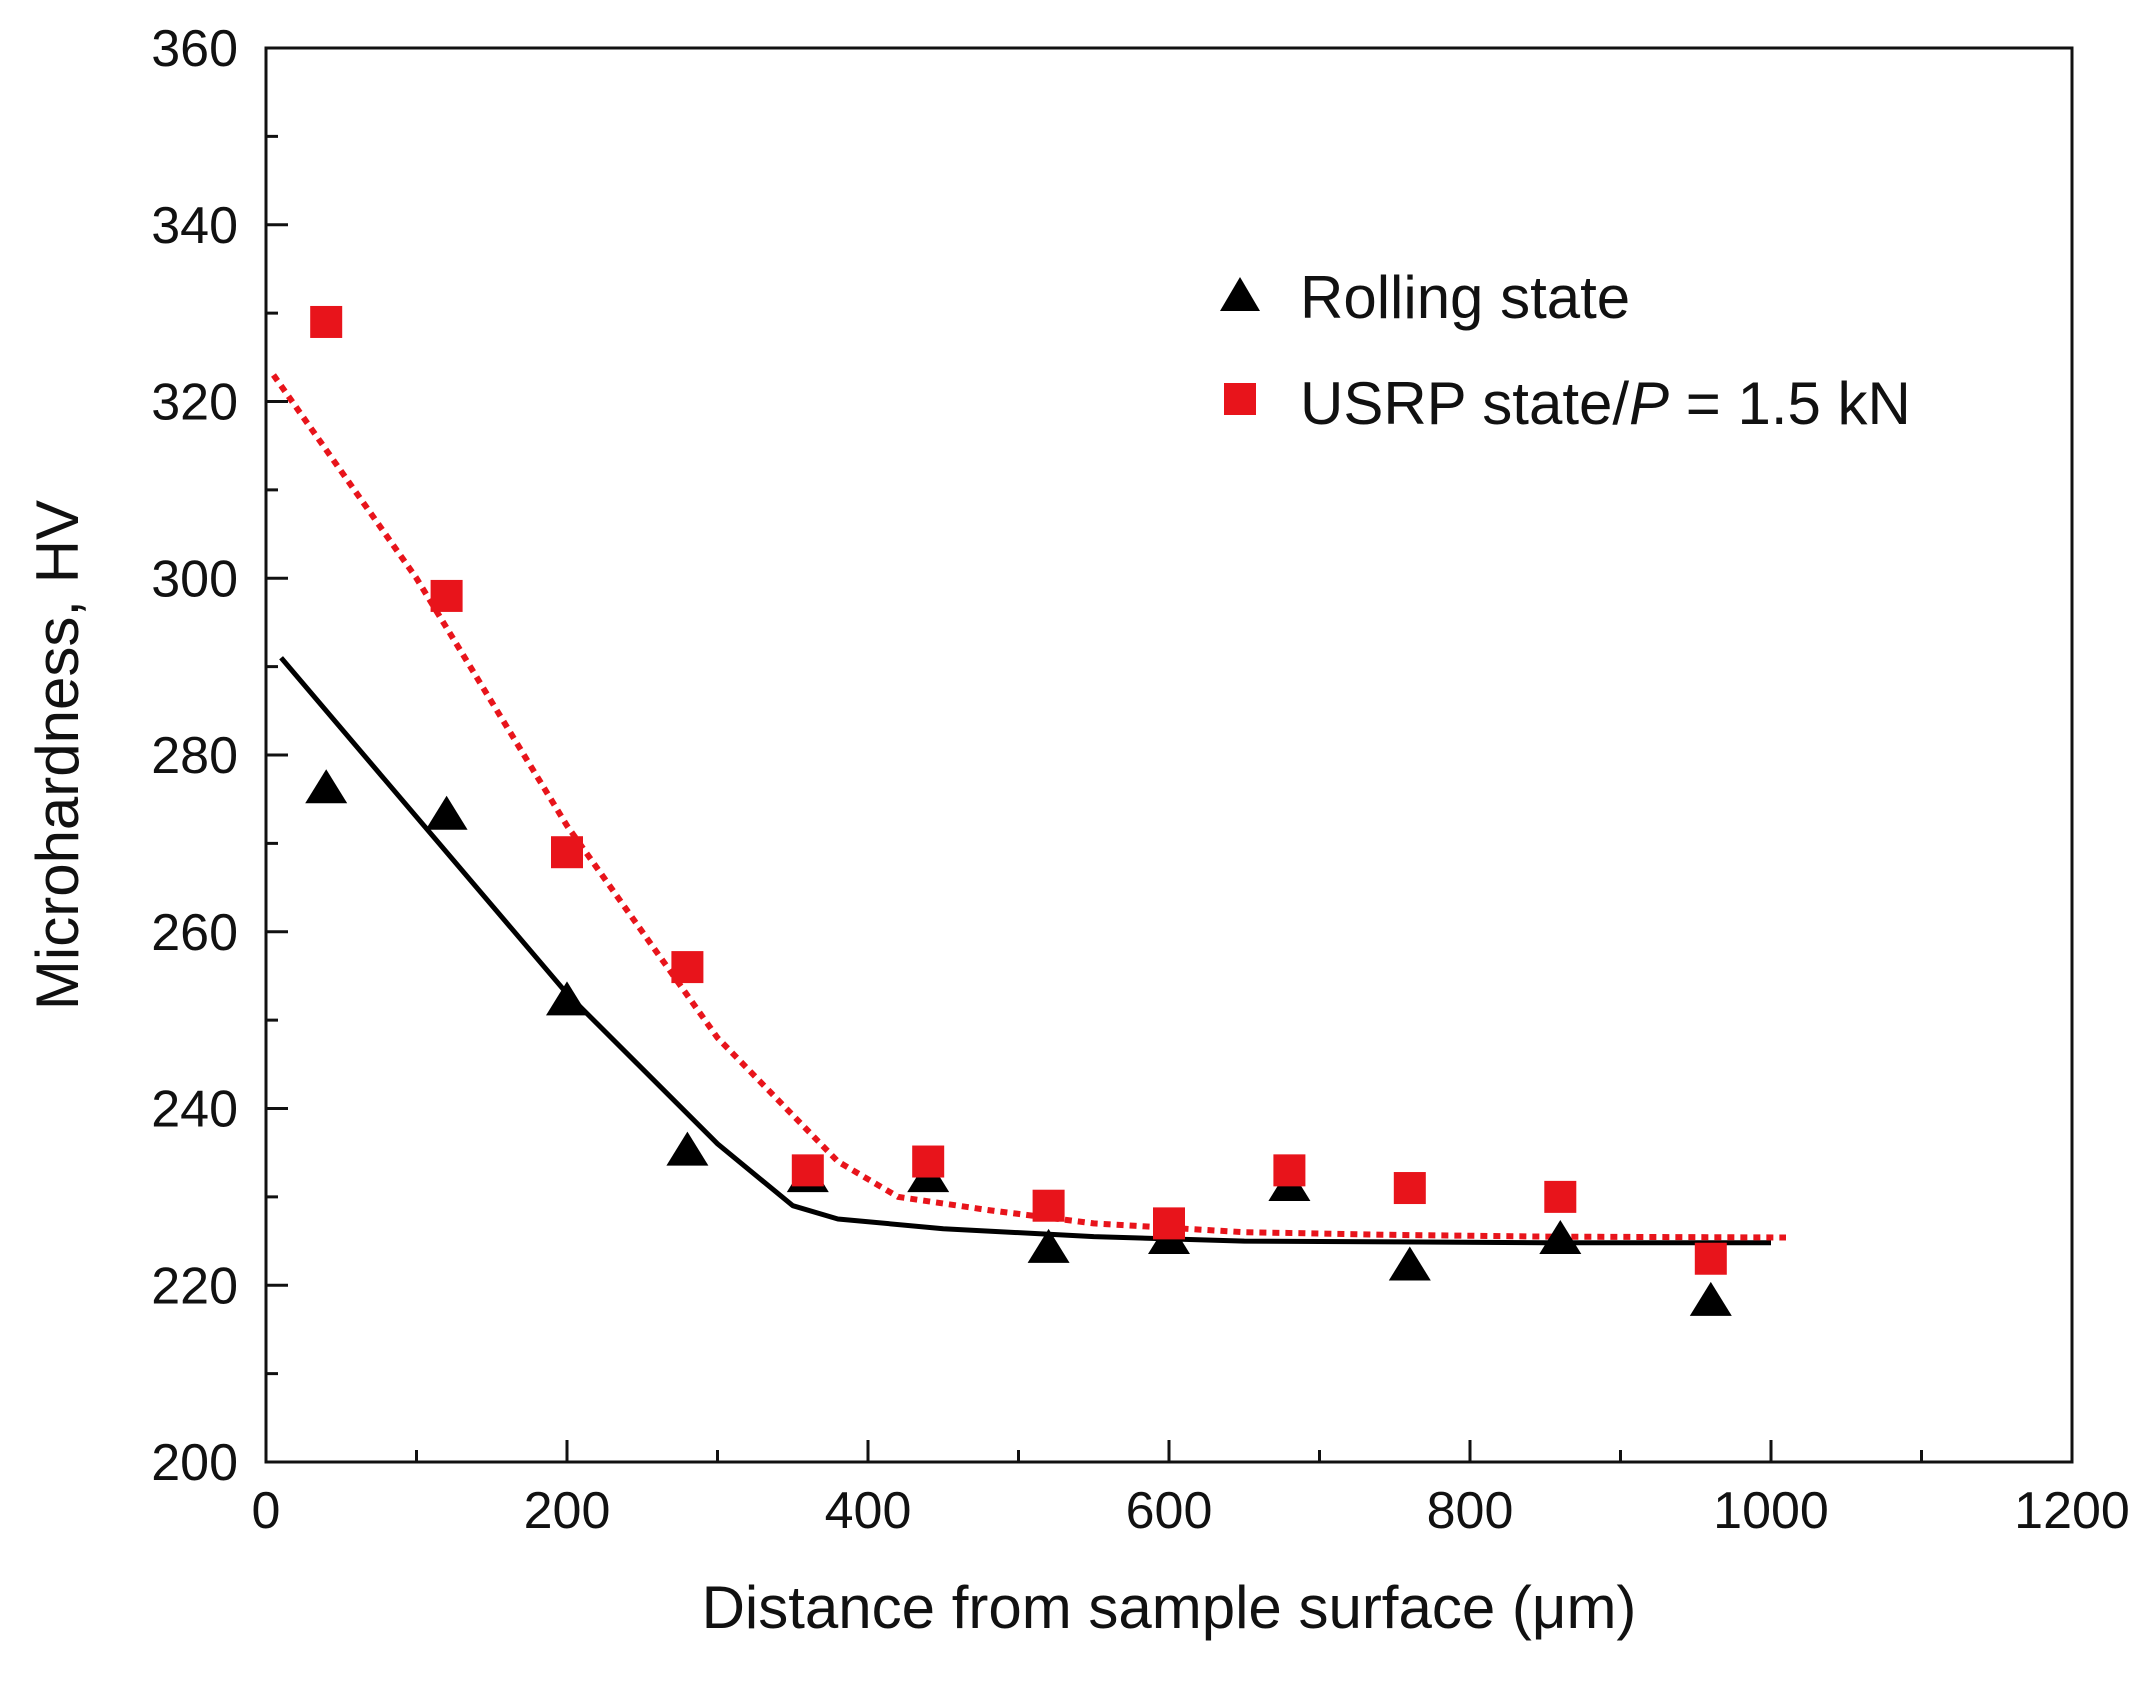 This screenshot has width=2152, height=1701. Describe the element at coordinates (266, 1511) in the screenshot. I see `x-tick-label: 0` at that location.